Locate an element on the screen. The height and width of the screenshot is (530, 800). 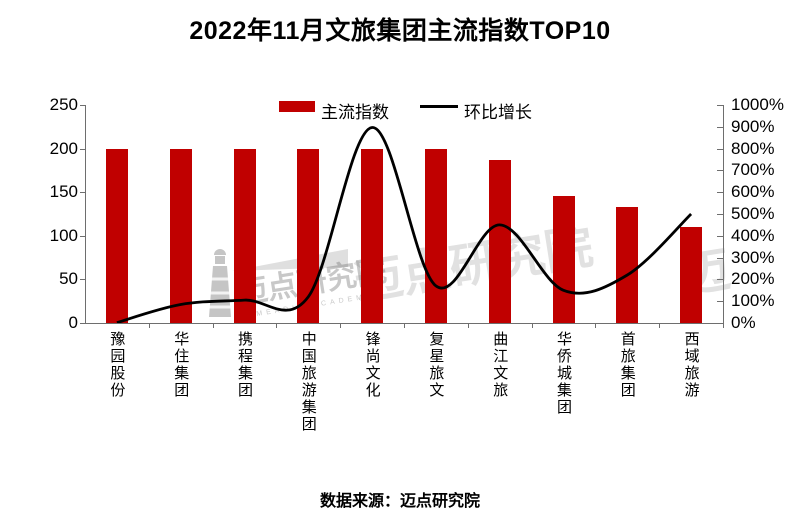
x-category-label: 锋尚文化 is located at coordinates (372, 365).